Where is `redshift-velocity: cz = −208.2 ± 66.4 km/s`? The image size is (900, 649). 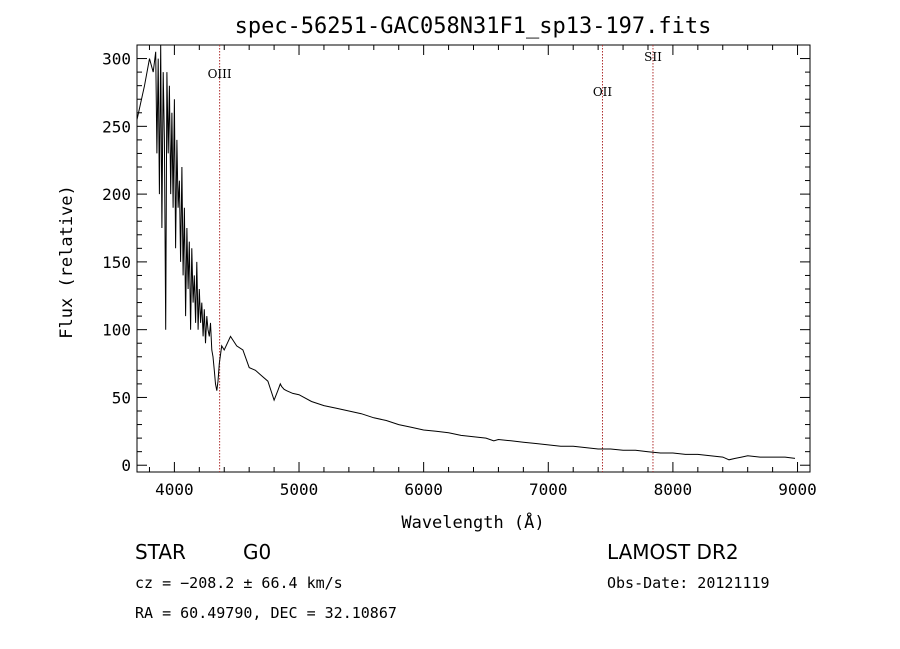
redshift-velocity: cz = −208.2 ± 66.4 km/s is located at coordinates (239, 583).